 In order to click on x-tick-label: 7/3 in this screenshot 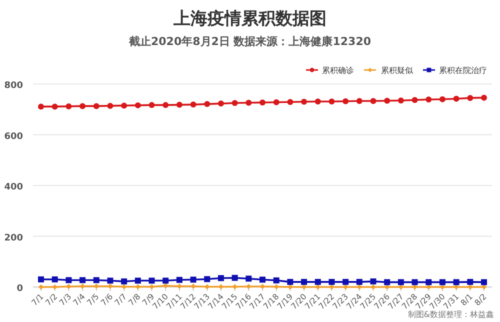, I will do `click(66, 300)`.